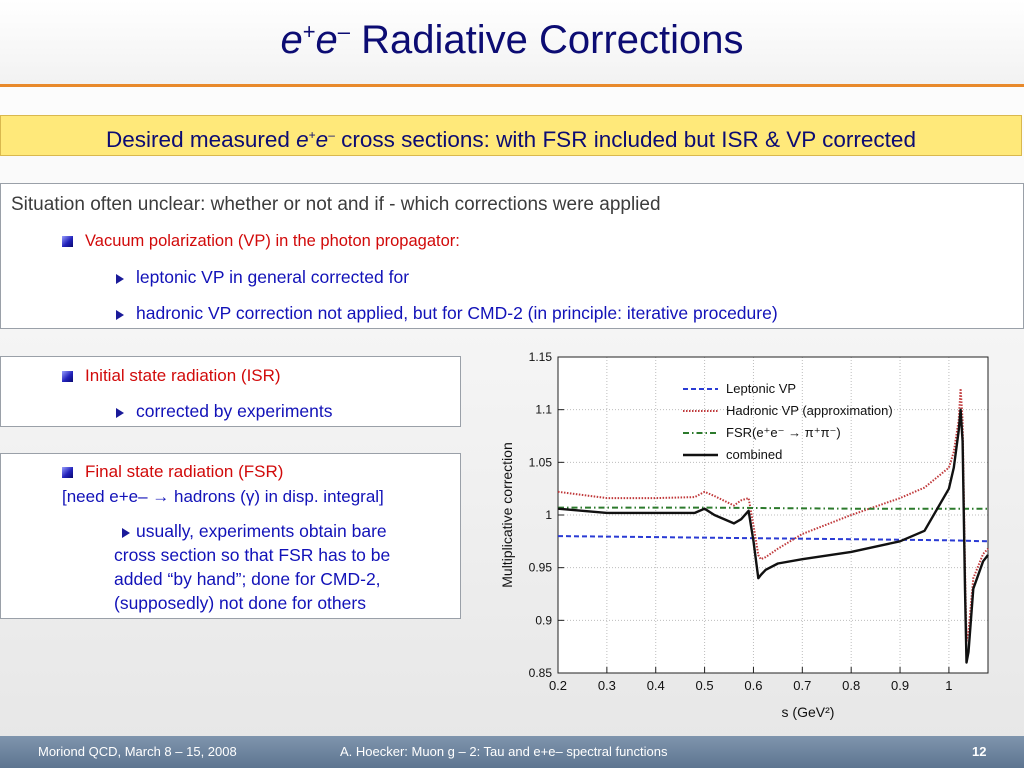 This screenshot has width=1024, height=768. I want to click on highlight-plus: +, so click(312, 135).